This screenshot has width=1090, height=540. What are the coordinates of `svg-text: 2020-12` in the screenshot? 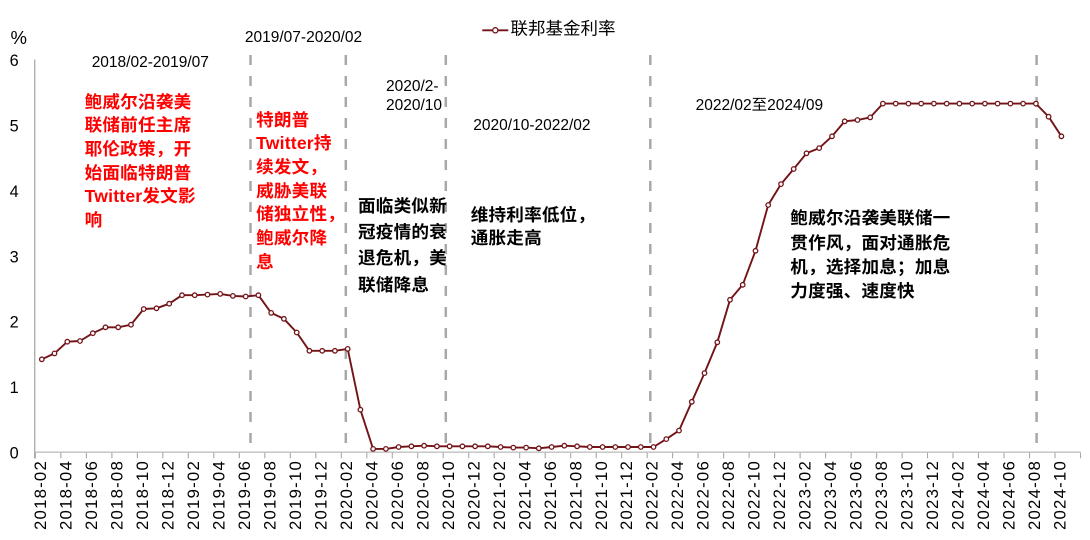 It's located at (473, 495).